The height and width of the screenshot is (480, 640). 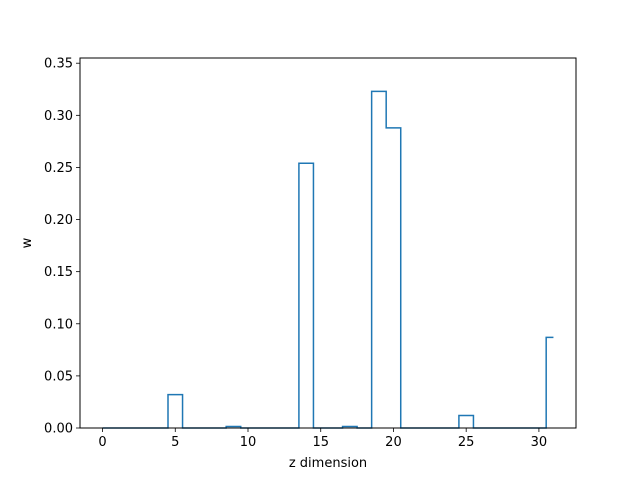 What do you see at coordinates (58, 64) in the screenshot?
I see `y-tick-label: 0.35` at bounding box center [58, 64].